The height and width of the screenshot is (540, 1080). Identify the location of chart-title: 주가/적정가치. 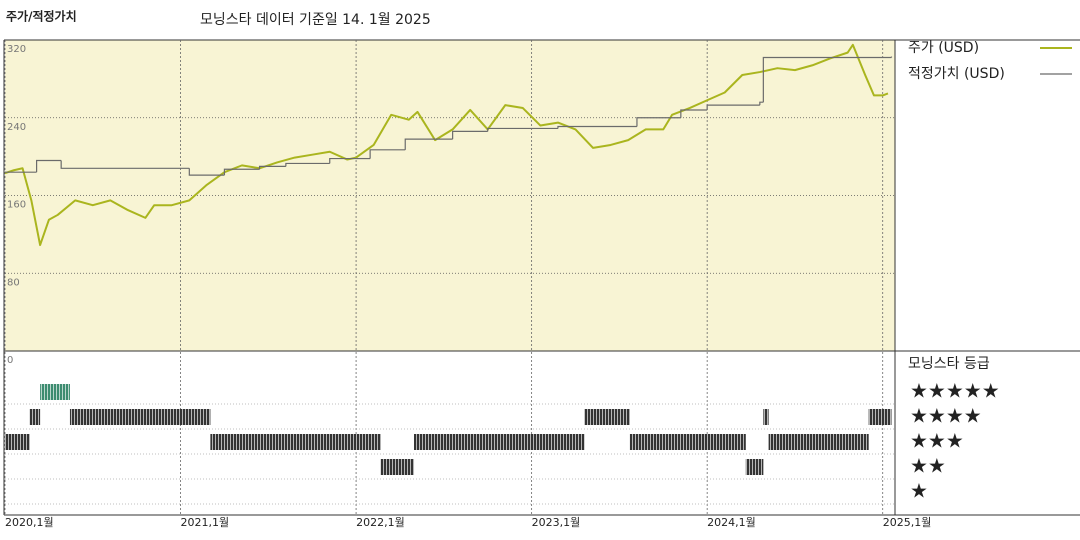
(41, 16).